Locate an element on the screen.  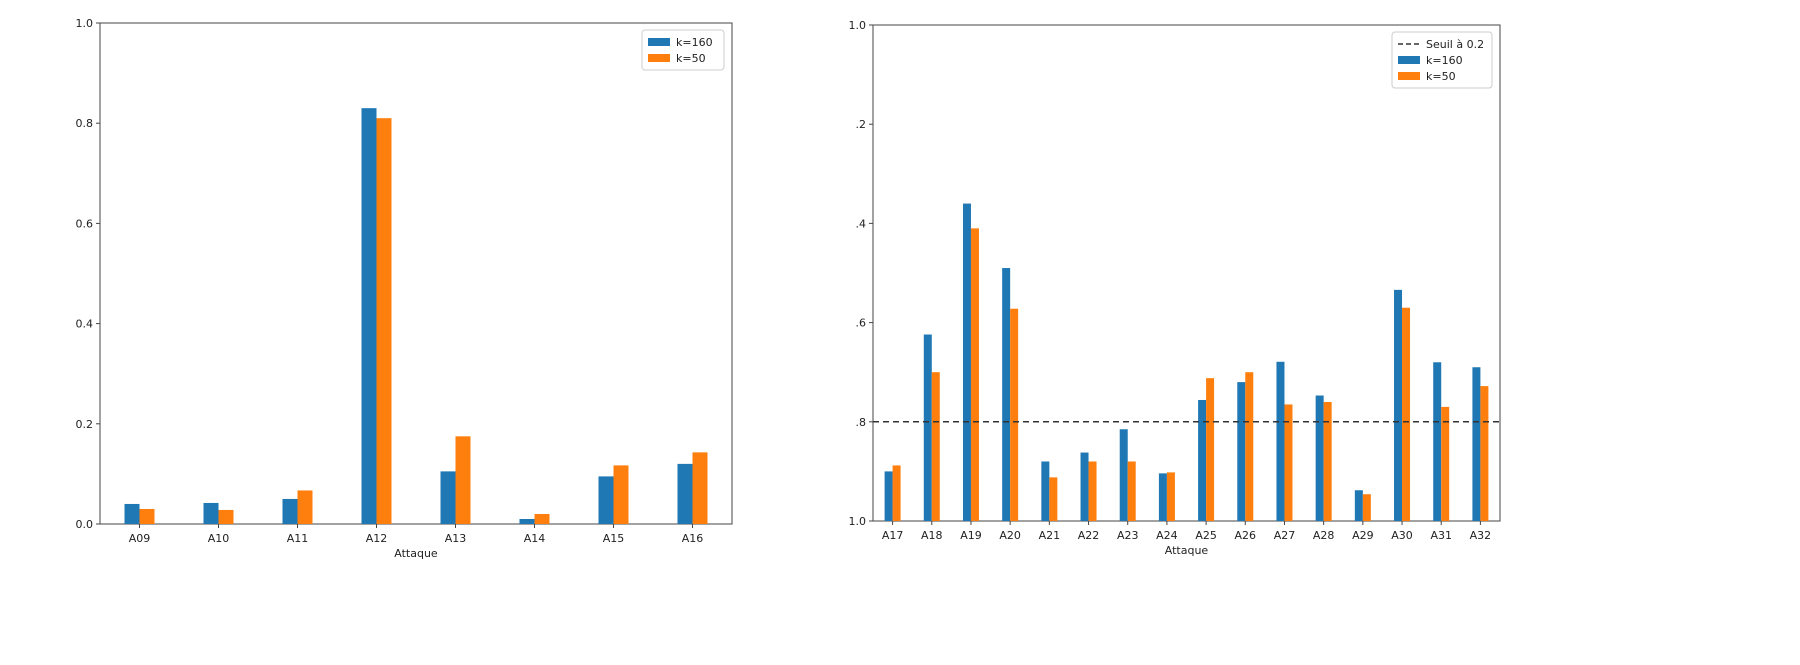
bar-k160-A28 is located at coordinates (1319, 458).